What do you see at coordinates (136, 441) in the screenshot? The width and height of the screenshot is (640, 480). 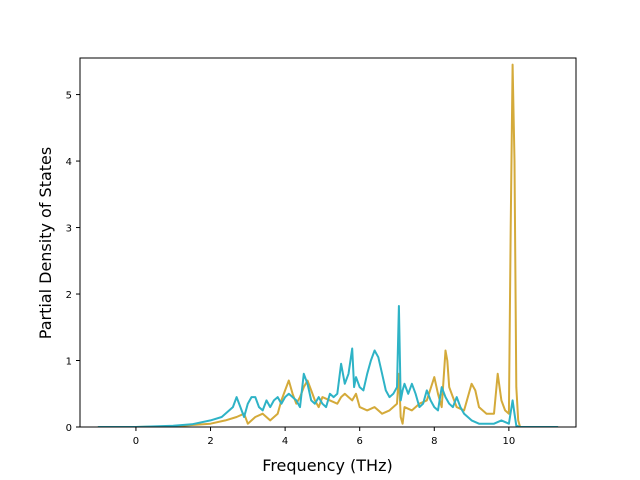 I see `x-tick-label: 0` at bounding box center [136, 441].